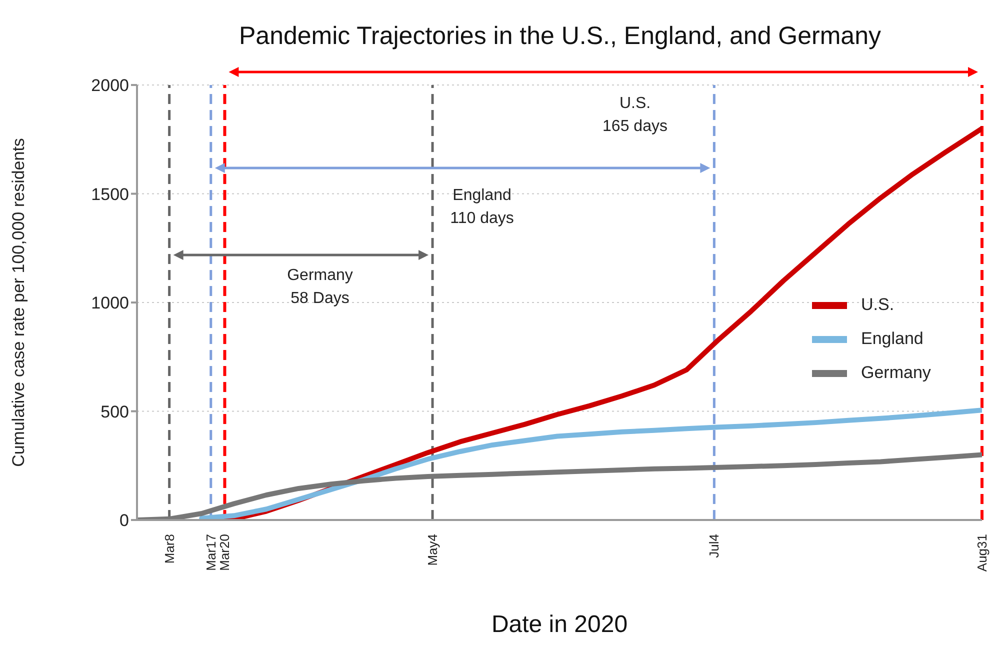 This screenshot has height=649, width=994. What do you see at coordinates (169, 549) in the screenshot?
I see `x-tick-label: Mar8` at bounding box center [169, 549].